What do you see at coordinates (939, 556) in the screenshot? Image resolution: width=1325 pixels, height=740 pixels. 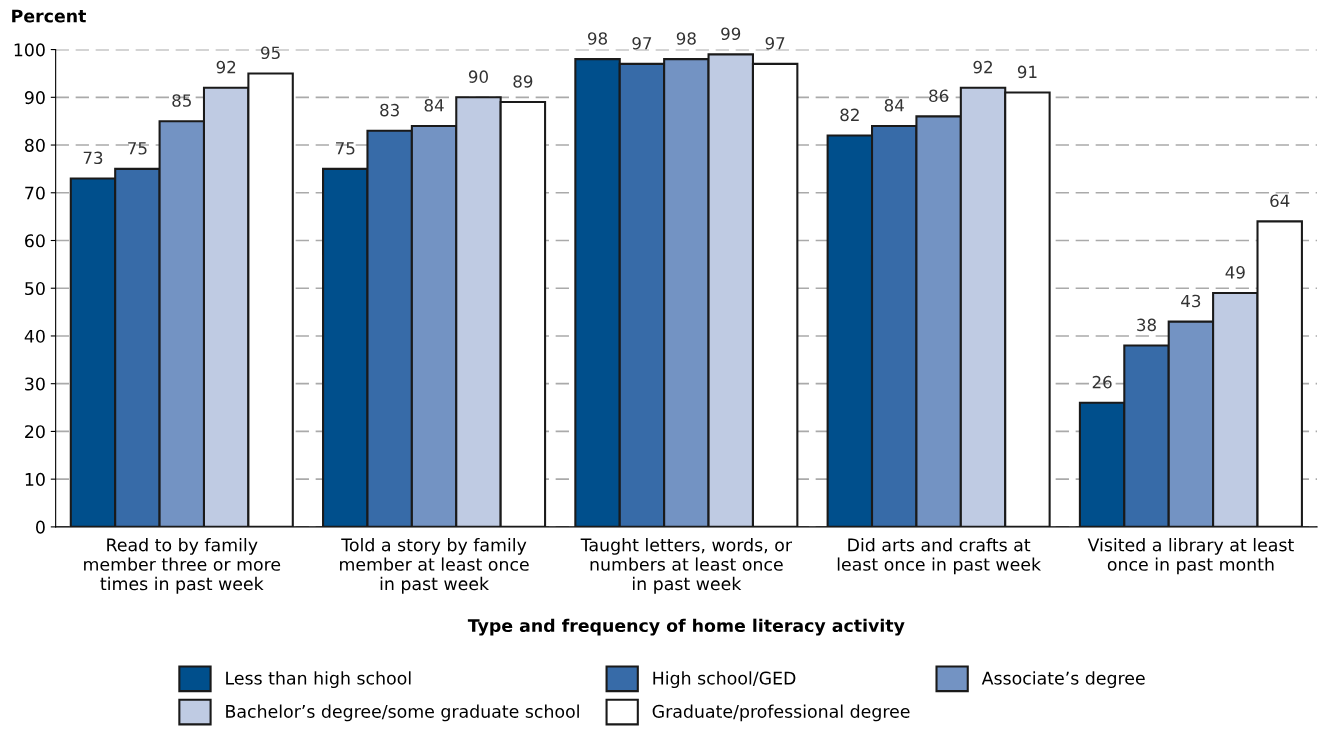 I see `x-tick-label: Did arts and crafts at least once in past week` at bounding box center [939, 556].